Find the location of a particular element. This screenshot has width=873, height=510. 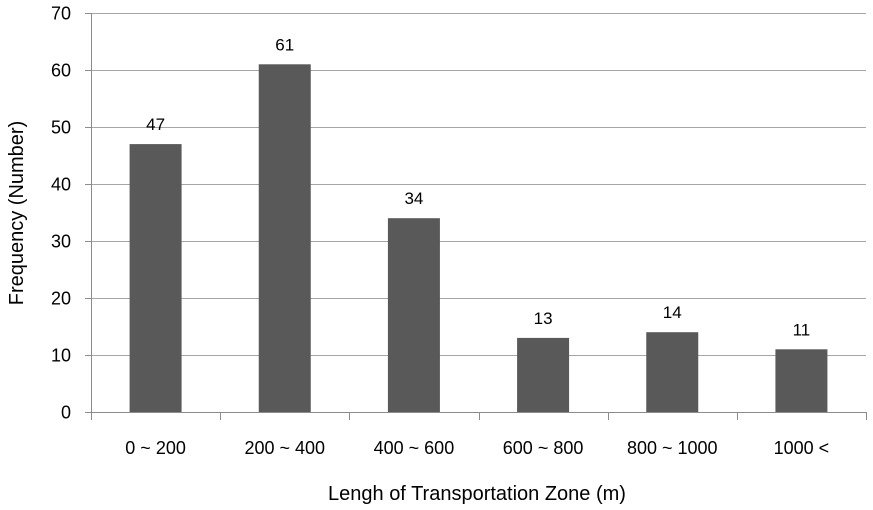

y-tick-label: 70 is located at coordinates (61, 14).